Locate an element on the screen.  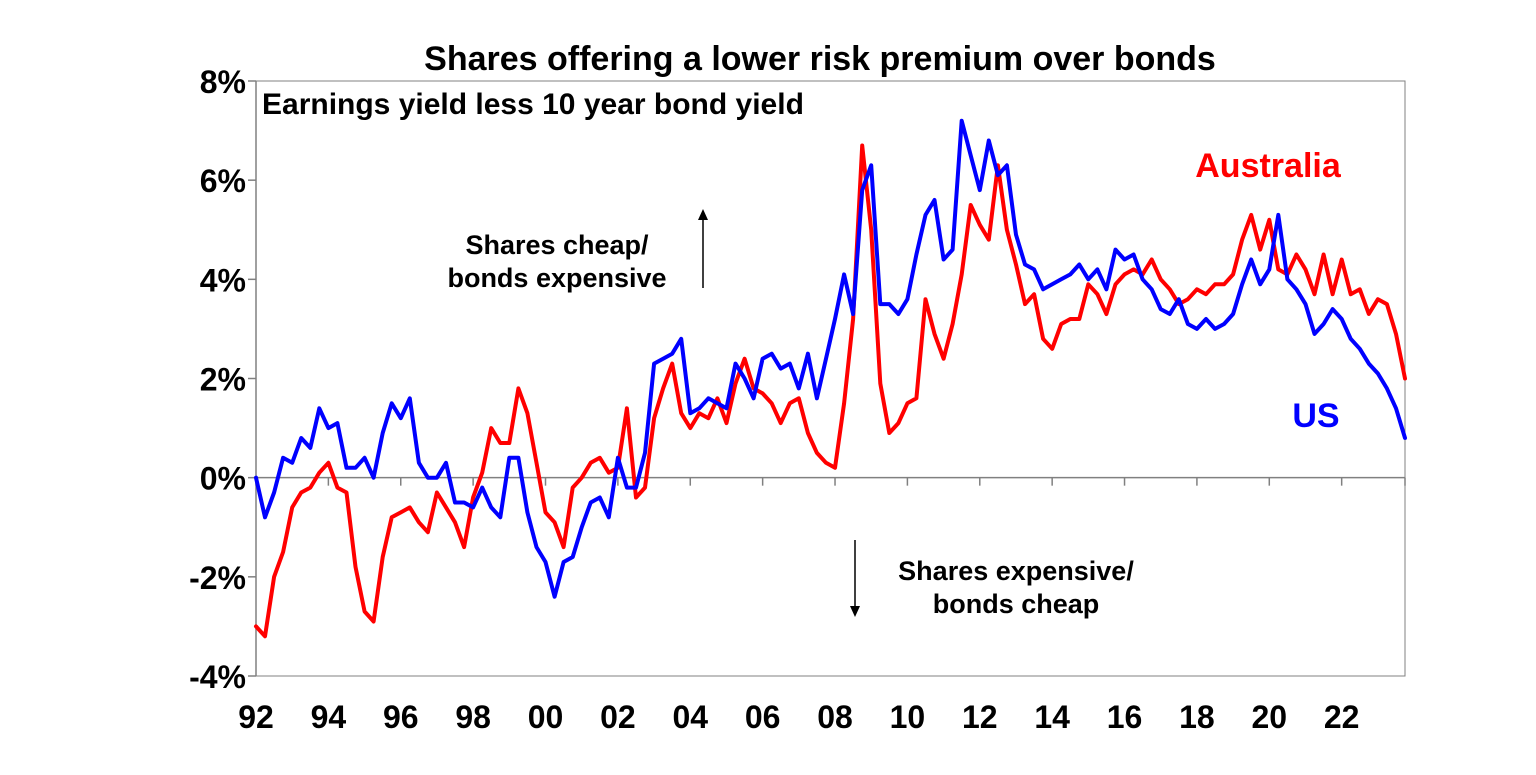
x-tick-label: 08 is located at coordinates (835, 717).